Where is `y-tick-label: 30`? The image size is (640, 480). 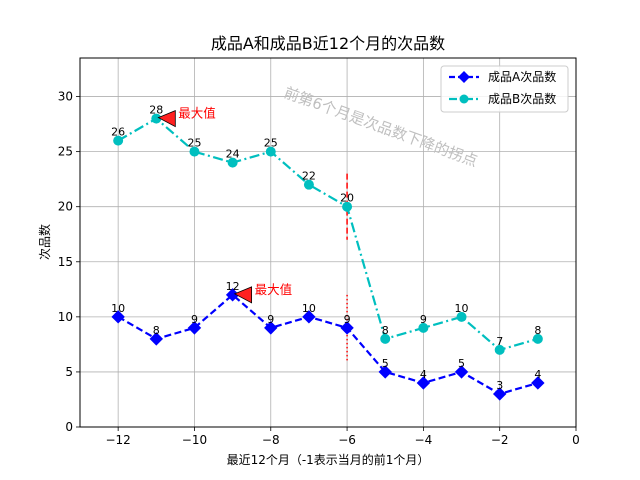
y-tick-label: 30 is located at coordinates (65, 97).